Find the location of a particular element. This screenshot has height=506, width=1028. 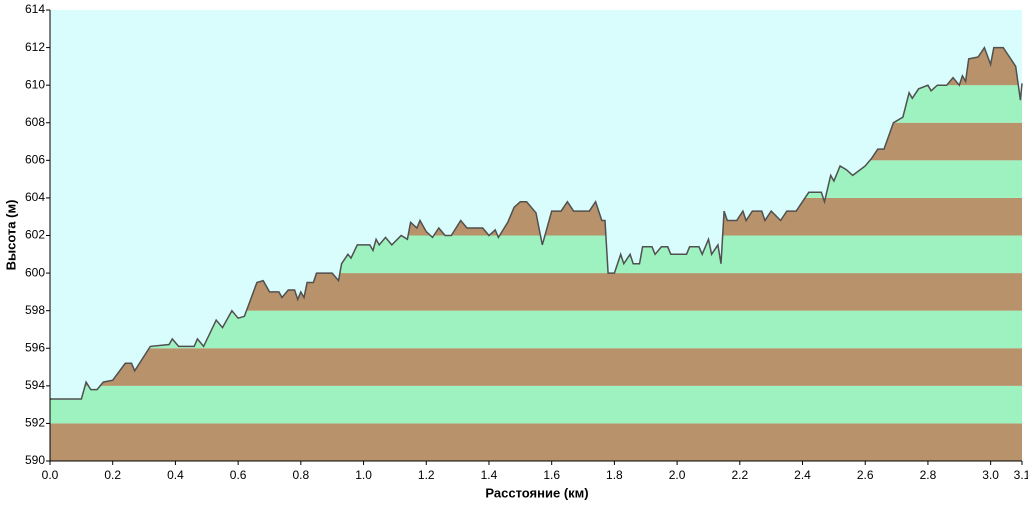

x-tick-label: 2.4 is located at coordinates (802, 475).